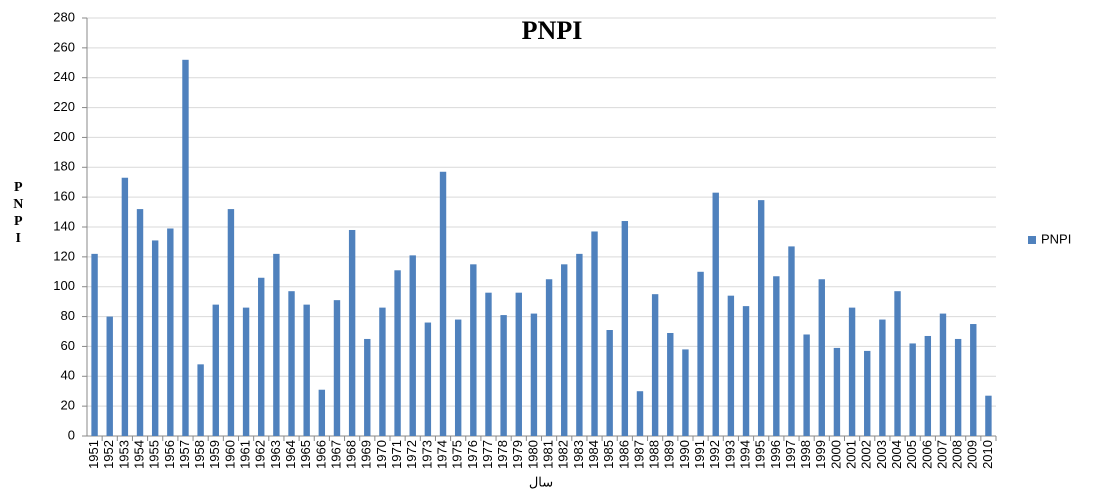 The image size is (1096, 495). What do you see at coordinates (684, 454) in the screenshot?
I see `x-tick-label: 1990` at bounding box center [684, 454].